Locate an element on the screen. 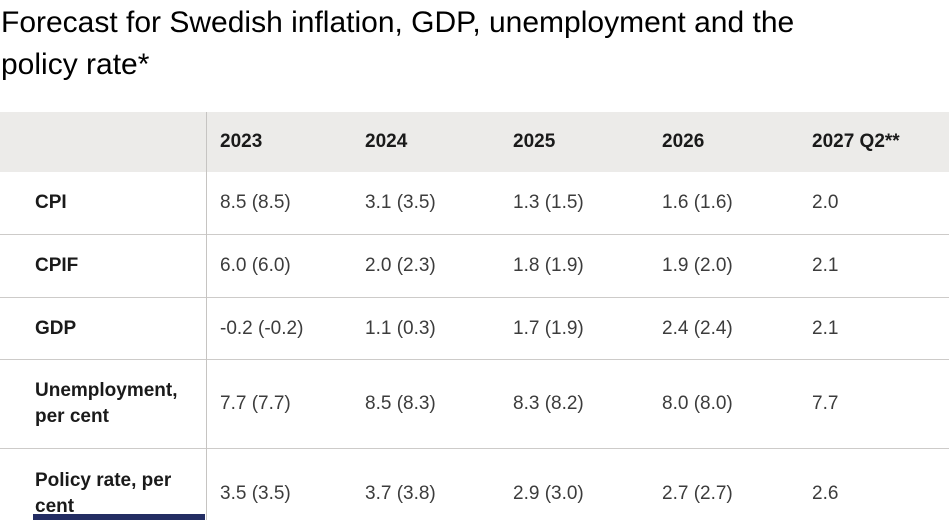 The image size is (949, 520). table-header-row: 2023 2024 2025 2026 2027 Q2** is located at coordinates (474, 142).